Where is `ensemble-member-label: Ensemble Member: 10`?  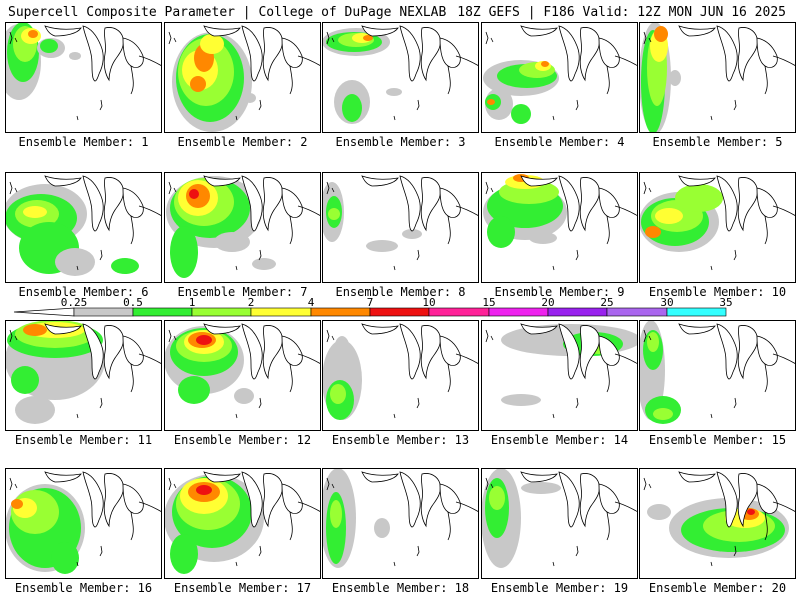 ensemble-member-label: Ensemble Member: 10 is located at coordinates (717, 292).